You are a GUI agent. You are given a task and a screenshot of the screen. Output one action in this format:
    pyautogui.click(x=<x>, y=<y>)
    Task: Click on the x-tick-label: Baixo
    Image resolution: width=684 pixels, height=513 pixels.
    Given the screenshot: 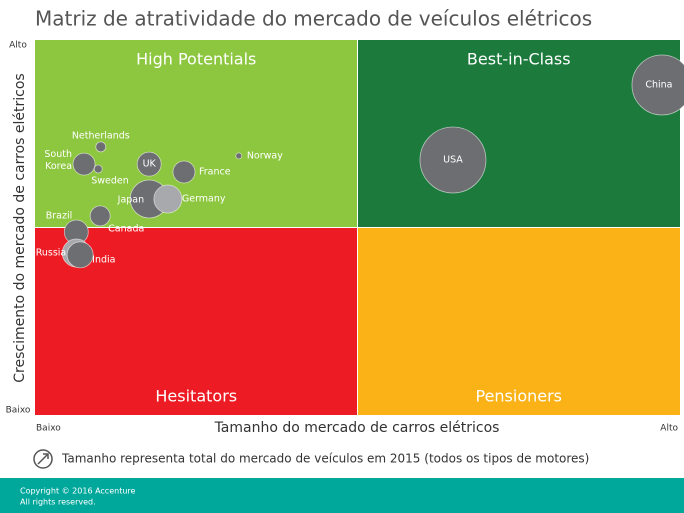 What is the action you would take?
    pyautogui.click(x=48, y=429)
    